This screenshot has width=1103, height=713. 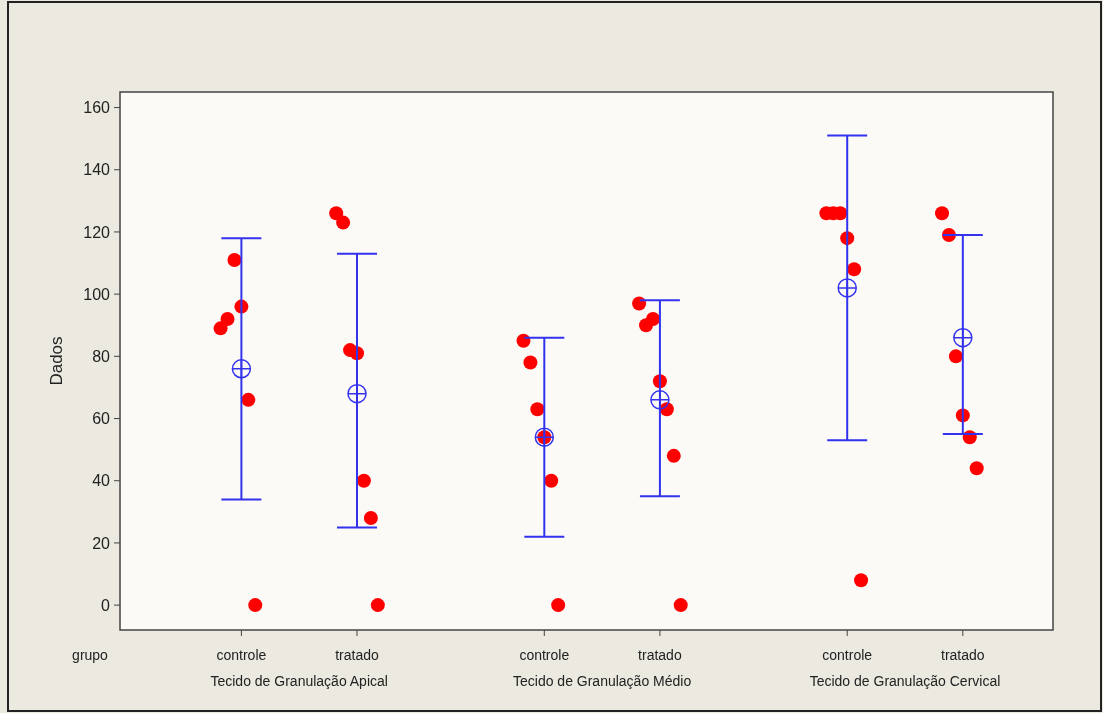 I want to click on y-tick-label: 160, so click(x=97, y=108).